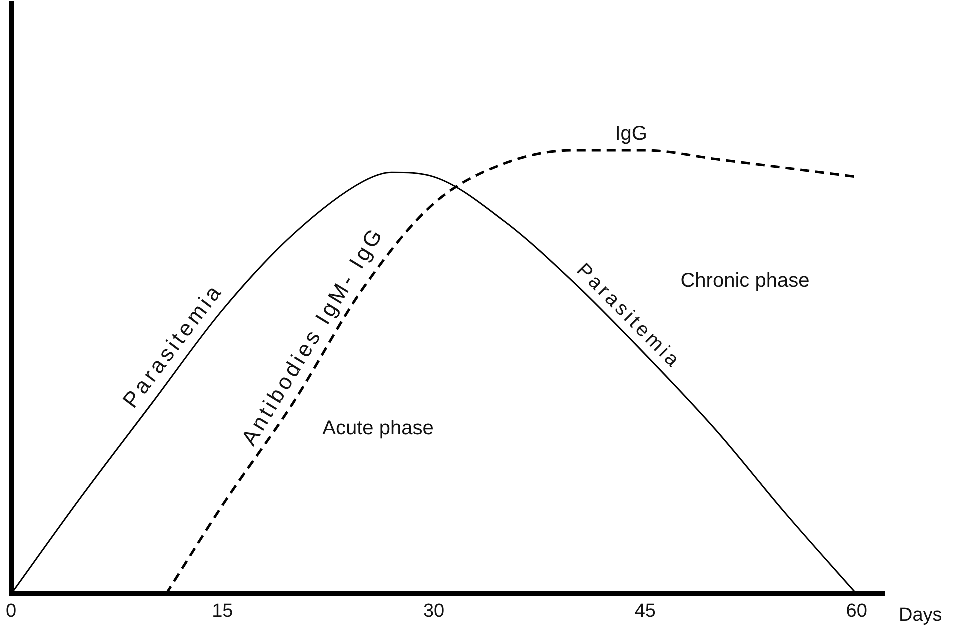  What do you see at coordinates (223, 611) in the screenshot?
I see `x-tick-label: 15` at bounding box center [223, 611].